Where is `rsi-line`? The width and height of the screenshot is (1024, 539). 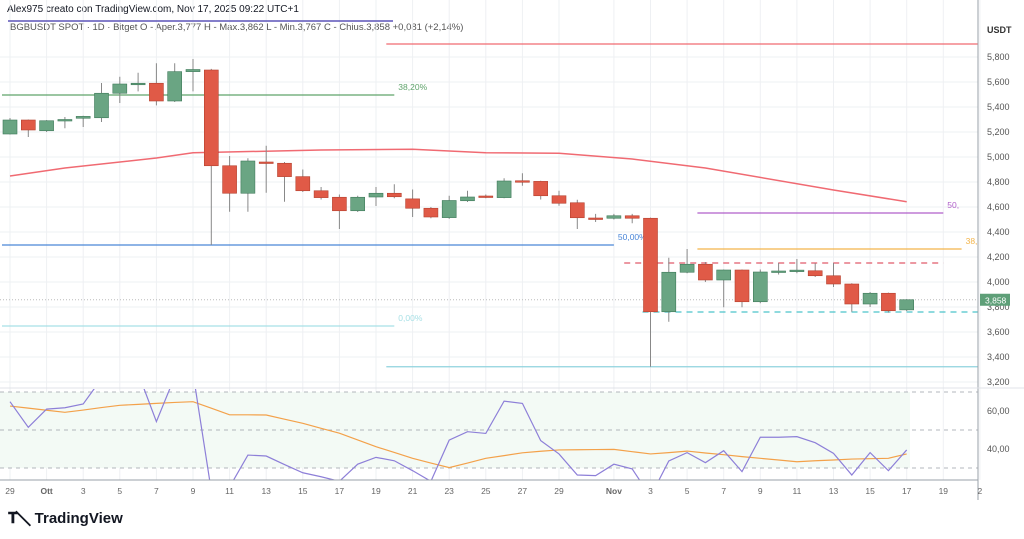 rsi-line is located at coordinates (458, 434).